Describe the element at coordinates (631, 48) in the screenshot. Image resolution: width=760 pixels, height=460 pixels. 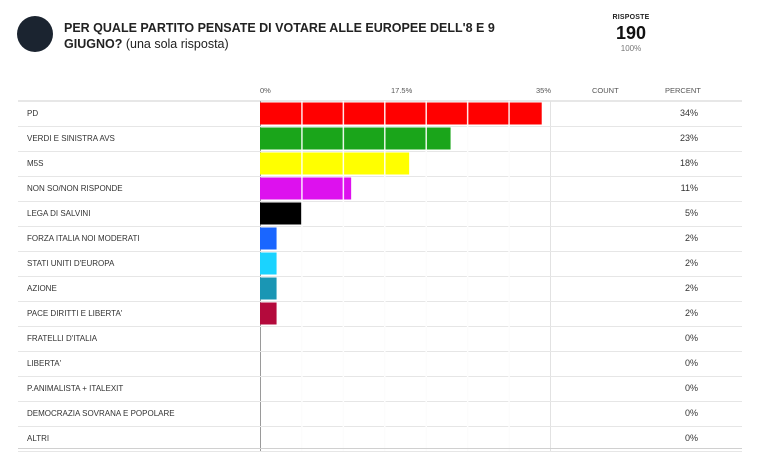
I see `responses-percent: 100%` at that location.